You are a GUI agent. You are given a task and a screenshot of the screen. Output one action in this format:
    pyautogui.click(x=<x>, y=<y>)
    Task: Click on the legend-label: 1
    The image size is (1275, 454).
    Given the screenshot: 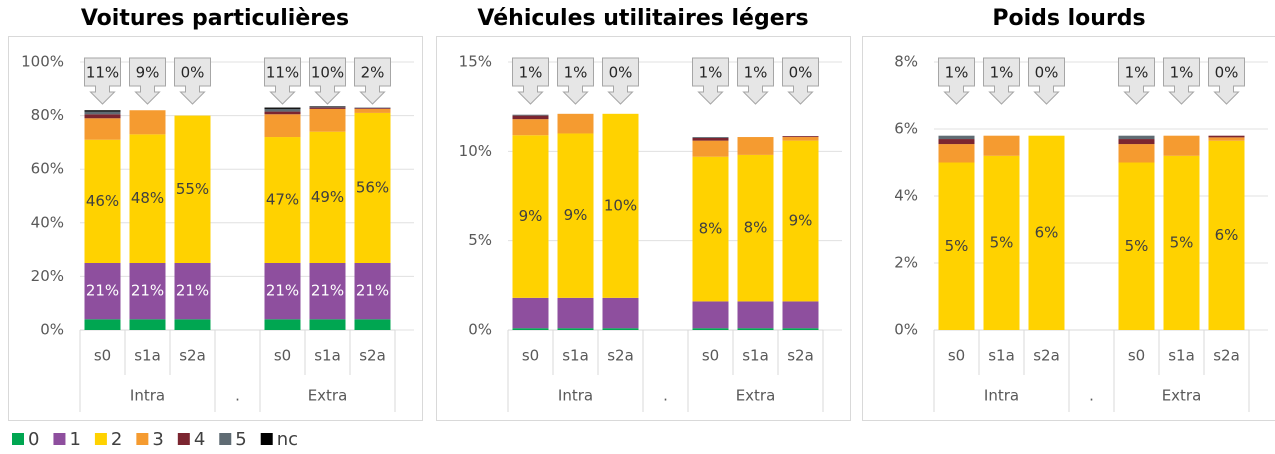 What is the action you would take?
    pyautogui.click(x=74, y=439)
    